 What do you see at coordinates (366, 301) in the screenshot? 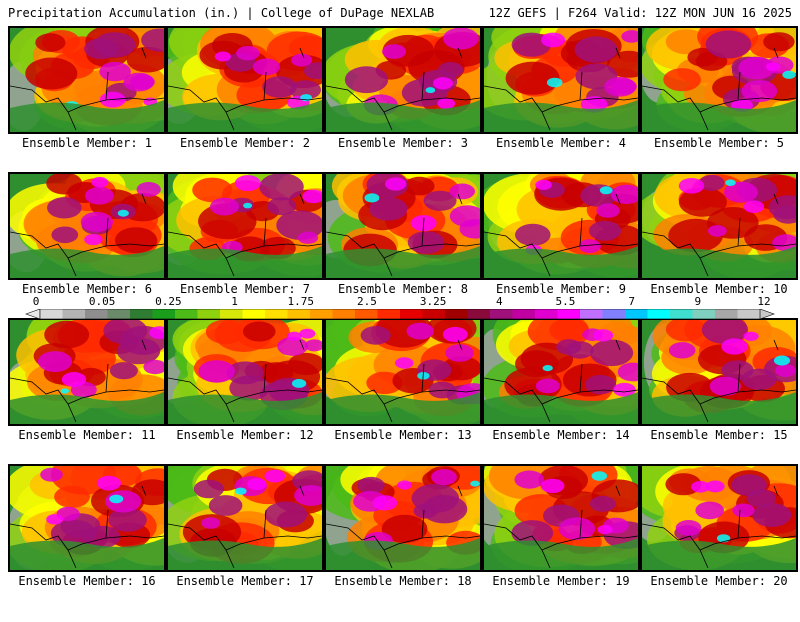
I see `colorbar-tick-label: 2.5` at bounding box center [366, 301].